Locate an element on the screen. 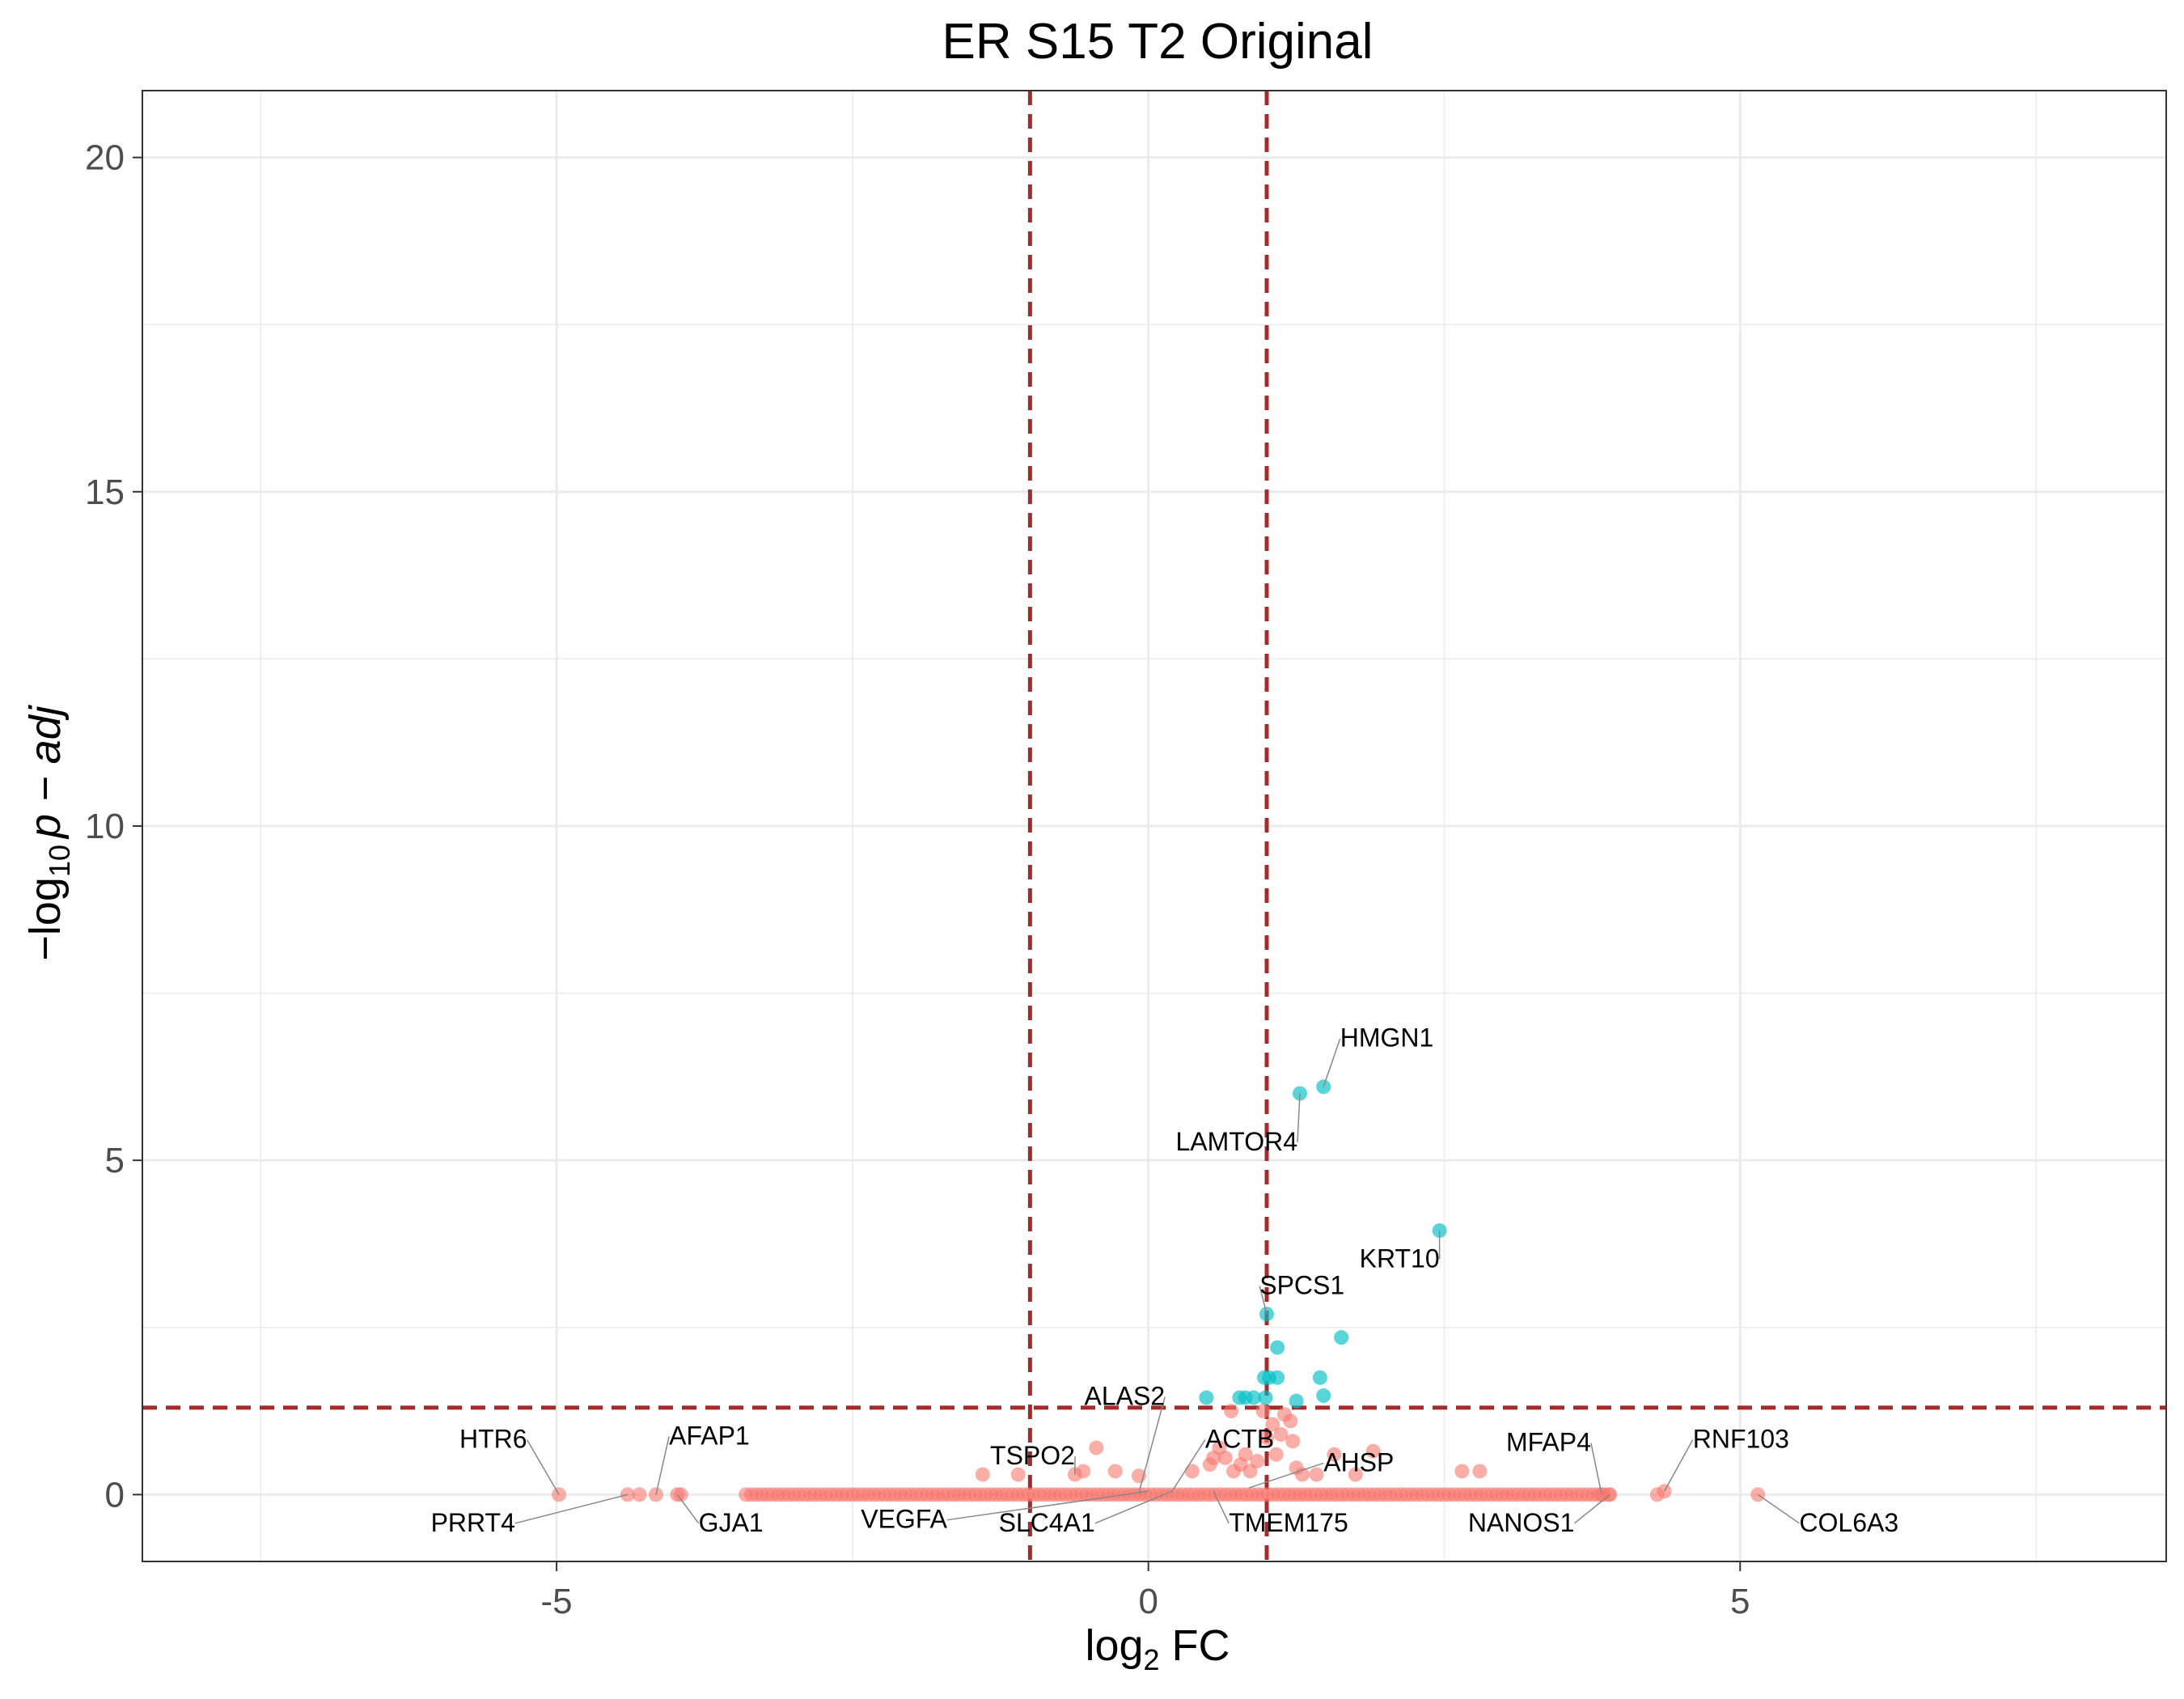  gene-label: GJA1 is located at coordinates (731, 1522).